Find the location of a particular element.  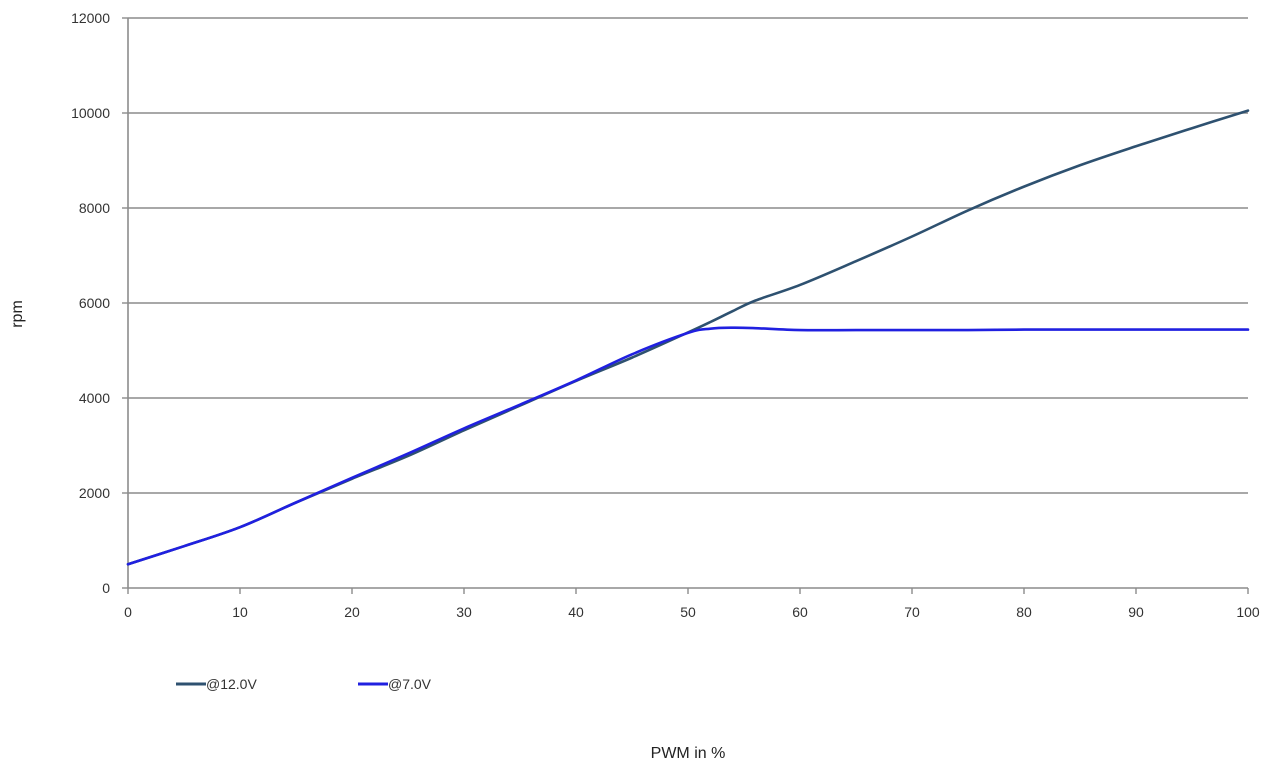

x-tick-label: 80 is located at coordinates (1024, 612).